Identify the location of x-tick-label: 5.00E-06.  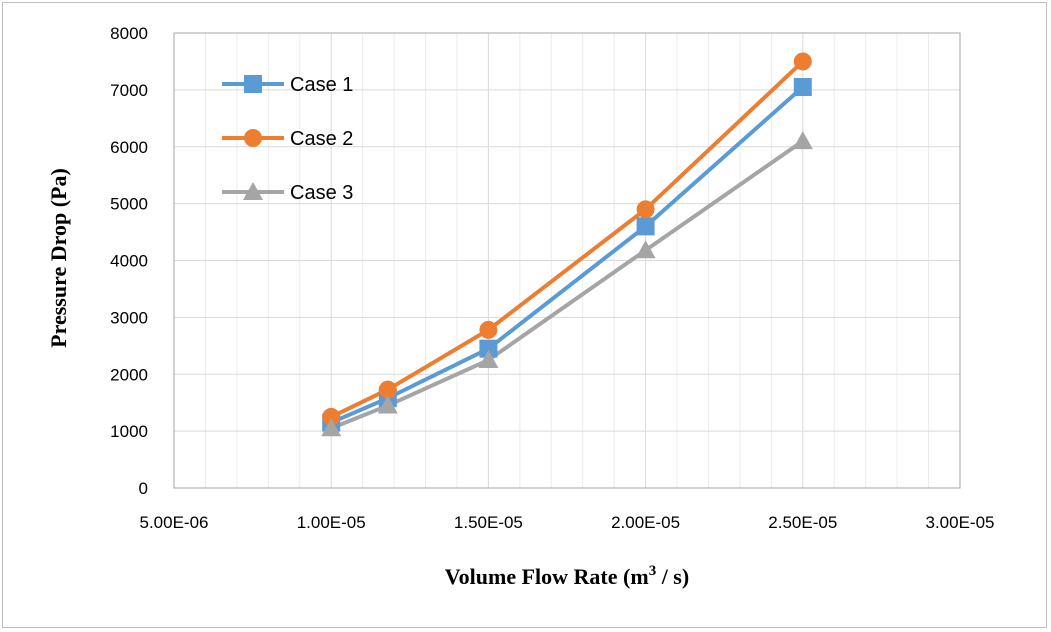
(174, 522).